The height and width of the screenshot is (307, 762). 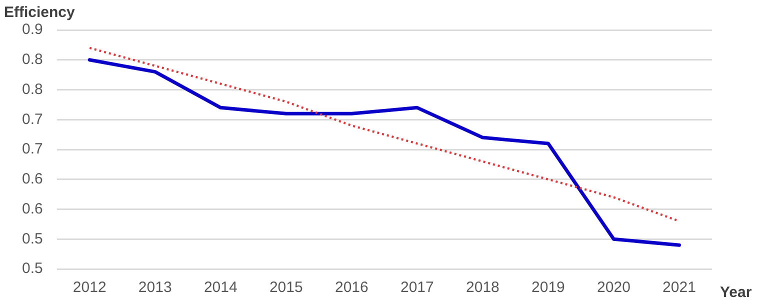 What do you see at coordinates (40, 13) in the screenshot?
I see `y-axis-title: Efficiency` at bounding box center [40, 13].